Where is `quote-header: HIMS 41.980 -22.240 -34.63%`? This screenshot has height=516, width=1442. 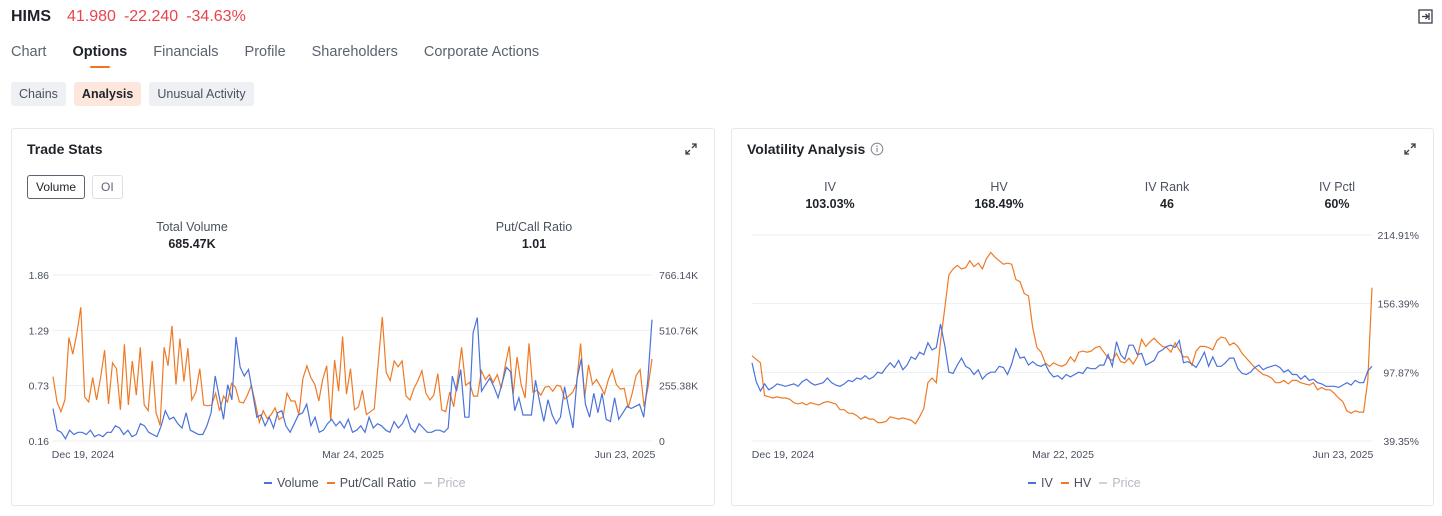 quote-header: HIMS 41.980 -22.240 -34.63% is located at coordinates (132, 17).